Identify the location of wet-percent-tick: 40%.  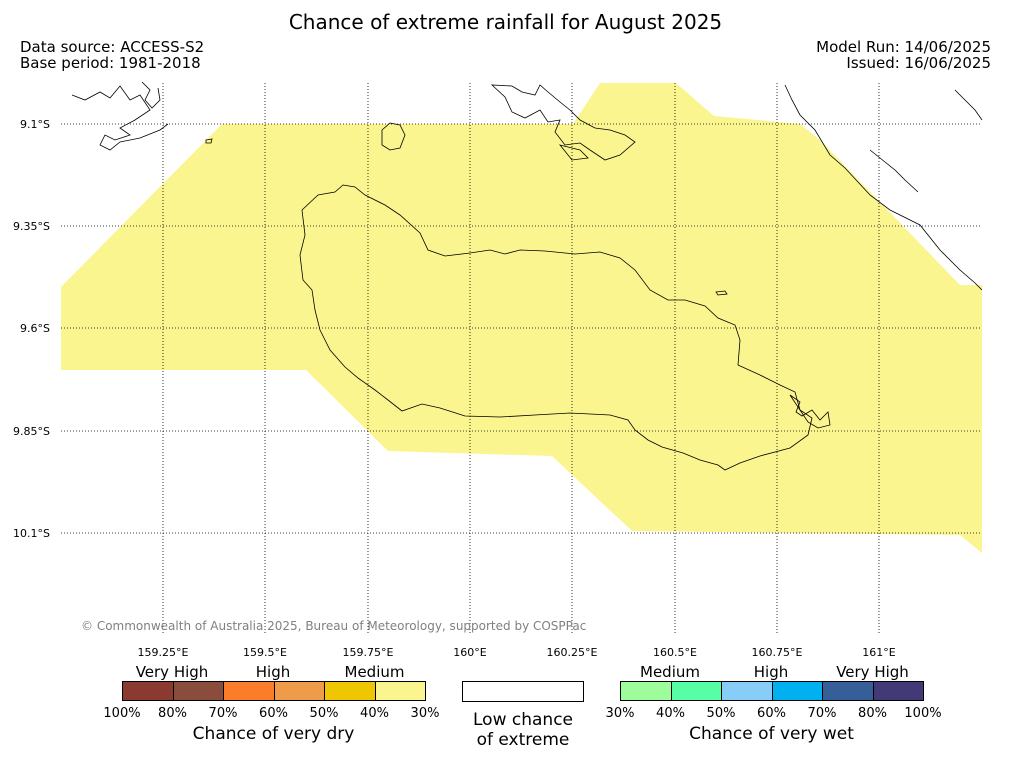
(670, 713).